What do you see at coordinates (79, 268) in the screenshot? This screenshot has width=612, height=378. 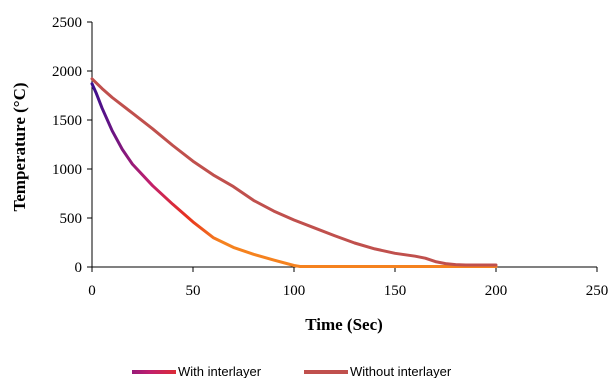 I see `y-tick-label: 0` at bounding box center [79, 268].